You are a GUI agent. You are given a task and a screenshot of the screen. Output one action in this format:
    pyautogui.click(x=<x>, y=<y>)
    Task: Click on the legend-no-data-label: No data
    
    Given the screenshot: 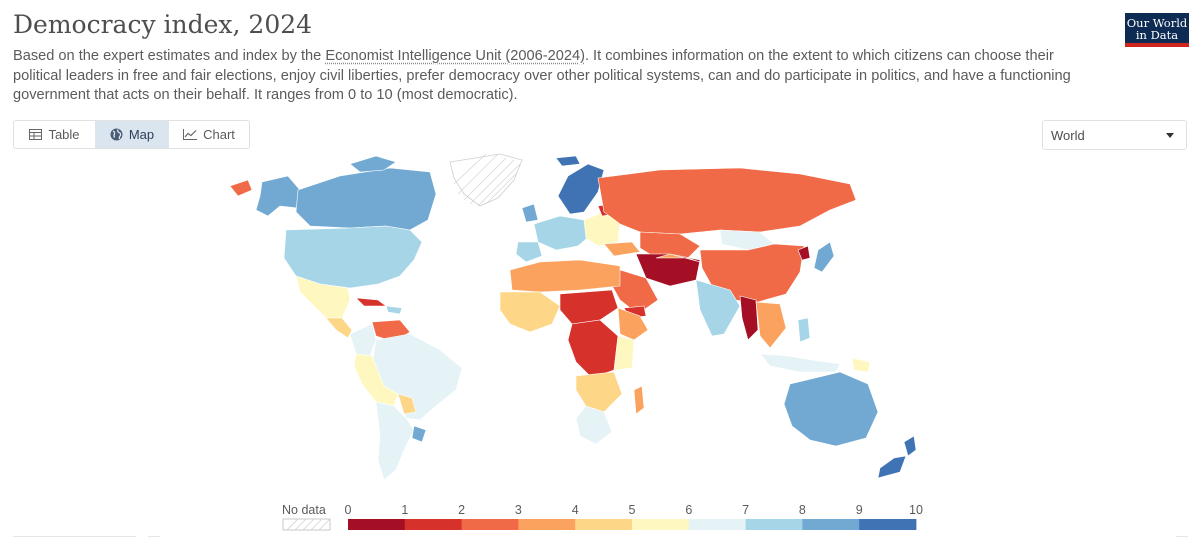 What is the action you would take?
    pyautogui.click(x=304, y=510)
    